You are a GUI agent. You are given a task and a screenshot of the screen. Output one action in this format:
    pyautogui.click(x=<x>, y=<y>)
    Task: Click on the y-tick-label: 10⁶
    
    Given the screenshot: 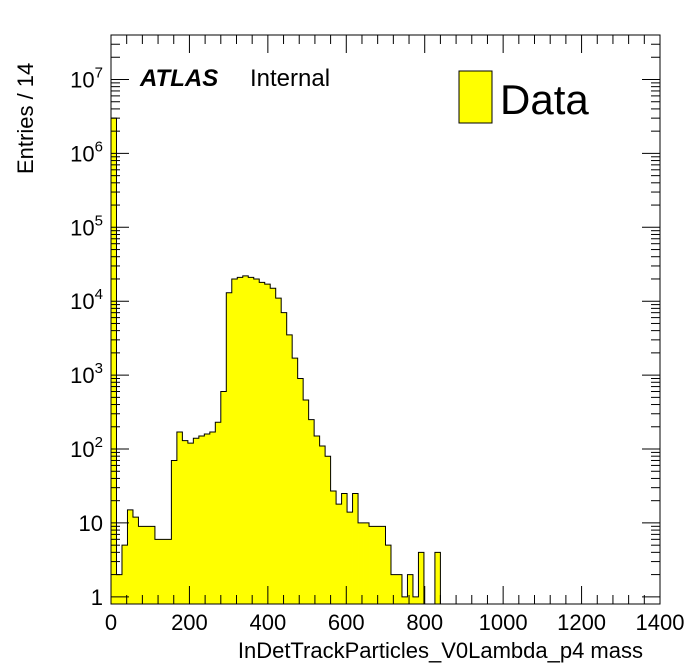 What is the action you would take?
    pyautogui.click(x=86, y=152)
    